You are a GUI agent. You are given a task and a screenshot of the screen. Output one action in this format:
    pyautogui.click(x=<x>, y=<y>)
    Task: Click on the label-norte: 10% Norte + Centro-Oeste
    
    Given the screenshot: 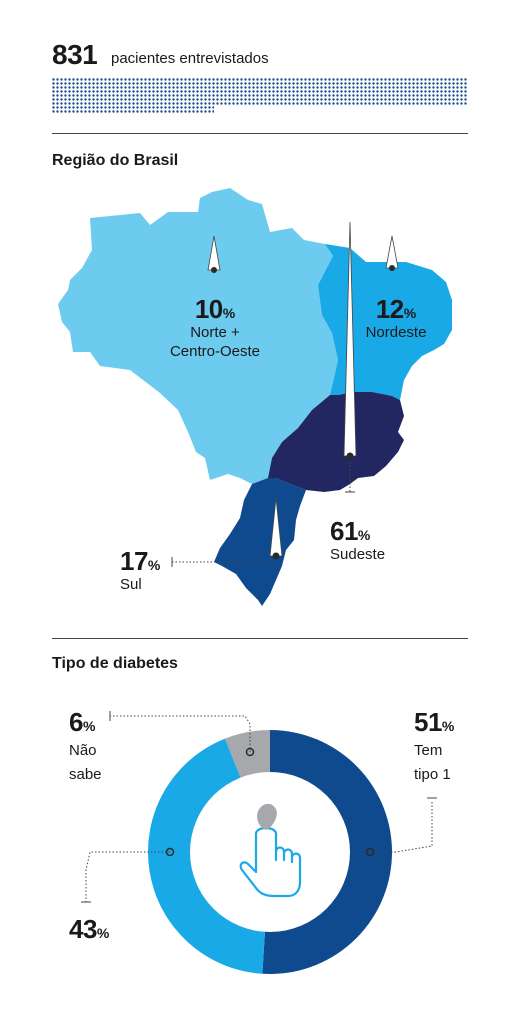 What is the action you would take?
    pyautogui.click(x=215, y=329)
    